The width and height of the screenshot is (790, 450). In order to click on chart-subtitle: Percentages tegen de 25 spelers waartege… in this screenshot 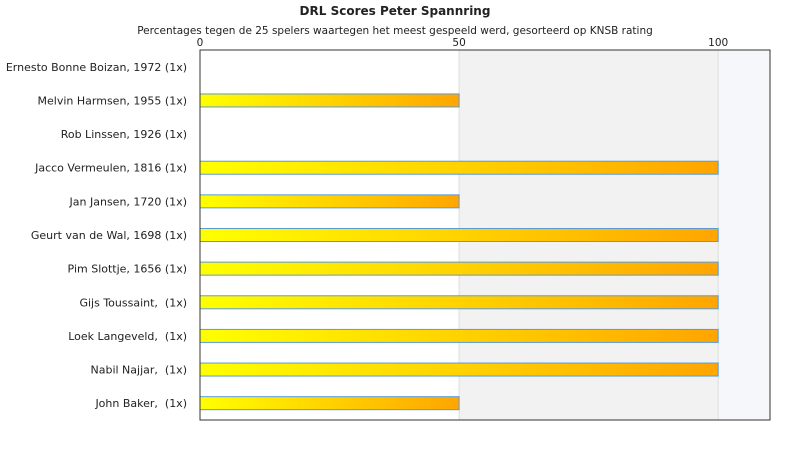, I will do `click(395, 31)`.